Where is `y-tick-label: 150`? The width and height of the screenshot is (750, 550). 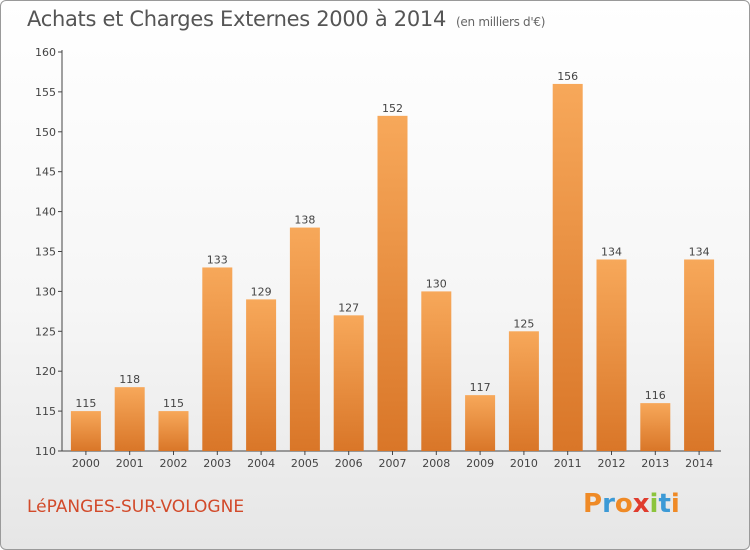
y-tick-label: 150 is located at coordinates (45, 132).